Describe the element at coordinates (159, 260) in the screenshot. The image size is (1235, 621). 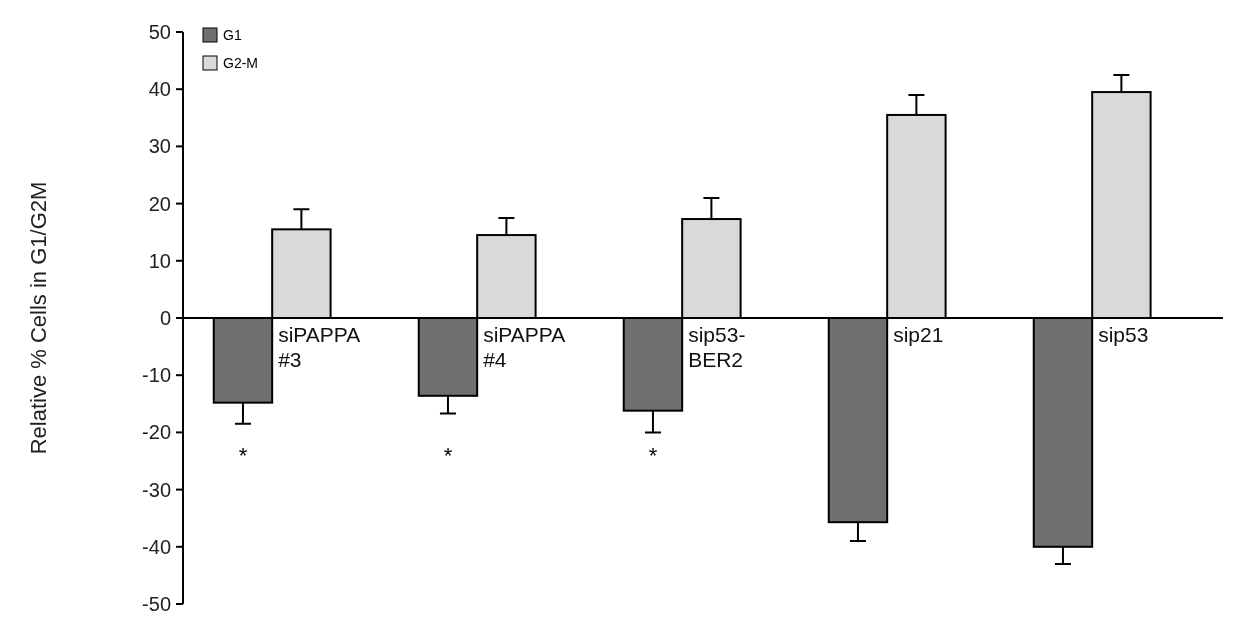
I see `y-tick-label: 10` at that location.